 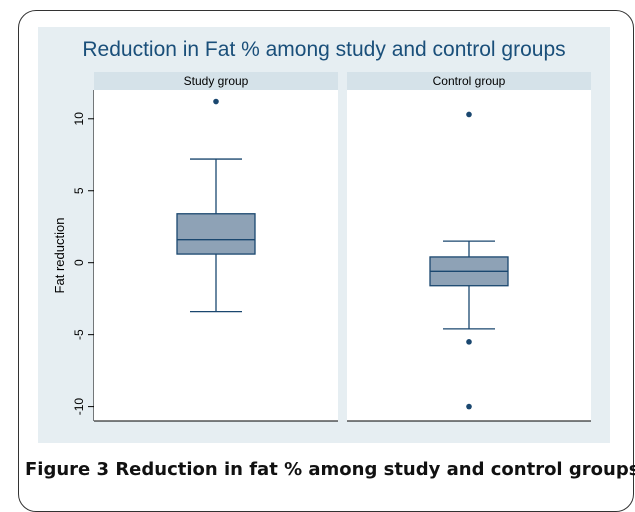 I want to click on iqr-box, so click(x=216, y=234).